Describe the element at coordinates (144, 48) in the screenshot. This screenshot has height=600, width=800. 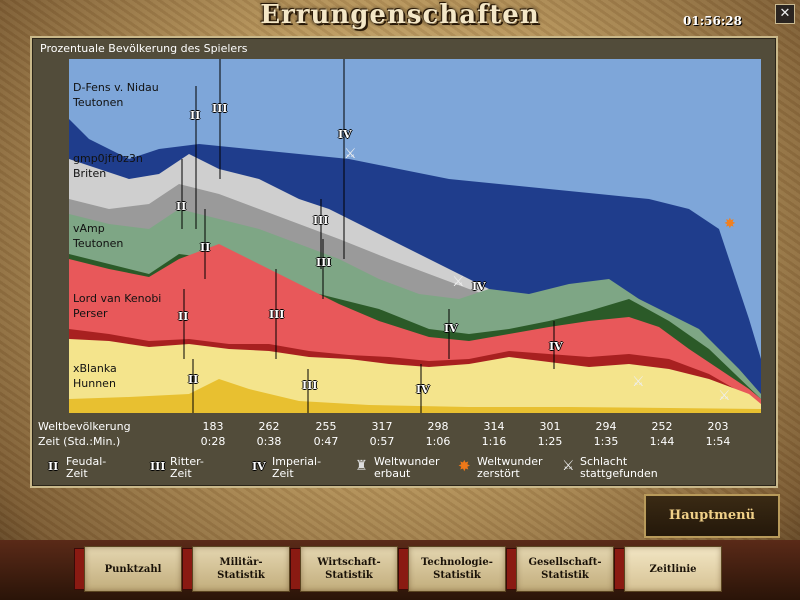
I see `panel-title: Prozentuale Bevölkerung des Spielers` at that location.